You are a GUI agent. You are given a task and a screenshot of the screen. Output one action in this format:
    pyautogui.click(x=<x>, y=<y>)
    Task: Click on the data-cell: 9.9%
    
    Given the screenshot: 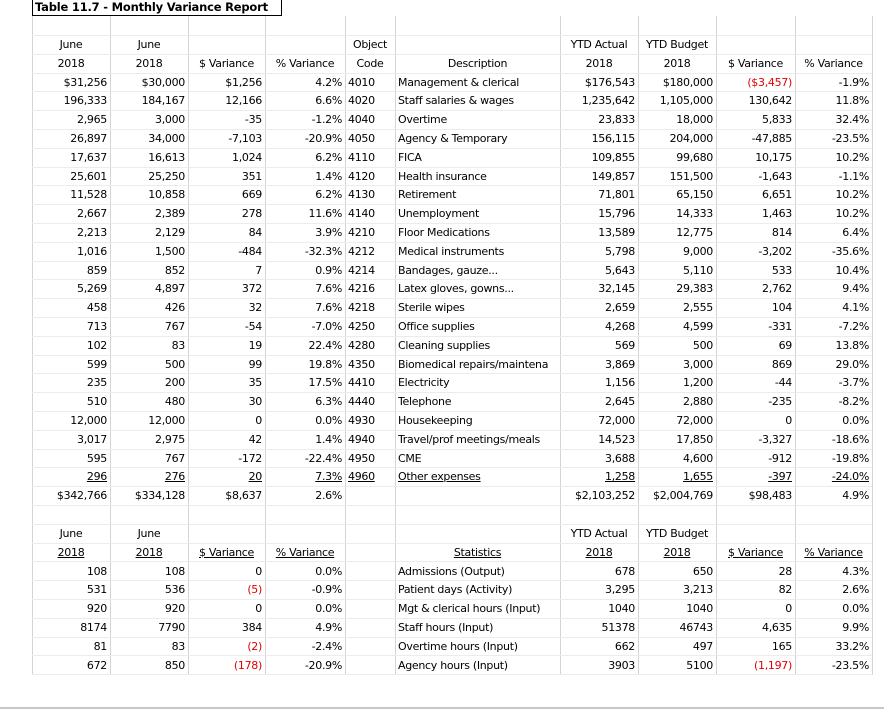 What is the action you would take?
    pyautogui.click(x=833, y=627)
    